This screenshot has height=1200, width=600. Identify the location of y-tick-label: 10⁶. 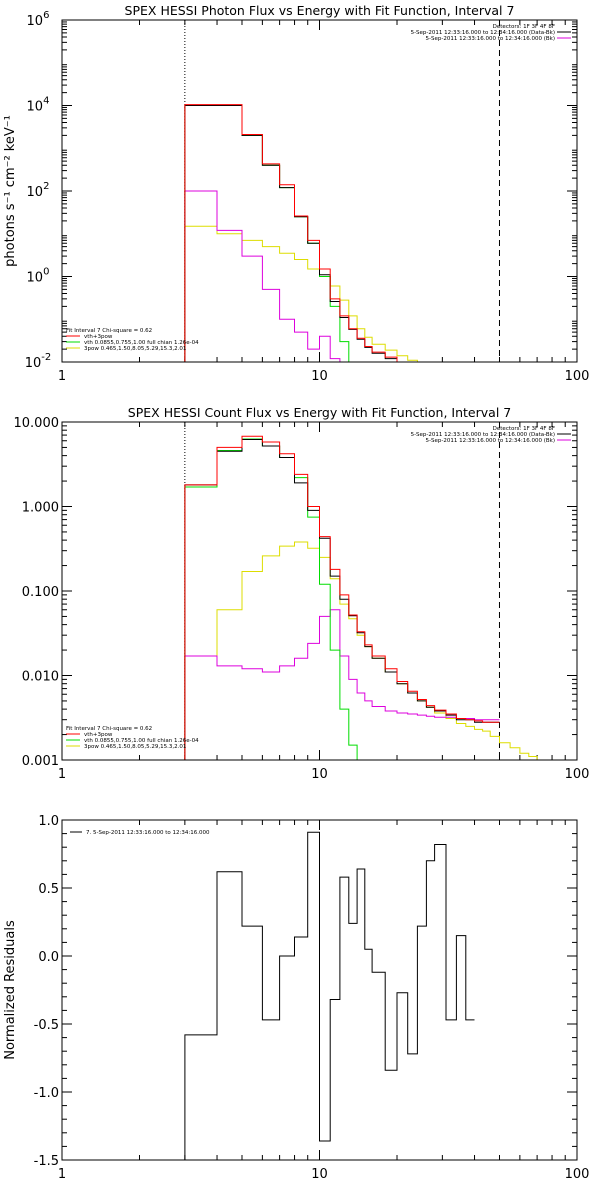
(38, 19).